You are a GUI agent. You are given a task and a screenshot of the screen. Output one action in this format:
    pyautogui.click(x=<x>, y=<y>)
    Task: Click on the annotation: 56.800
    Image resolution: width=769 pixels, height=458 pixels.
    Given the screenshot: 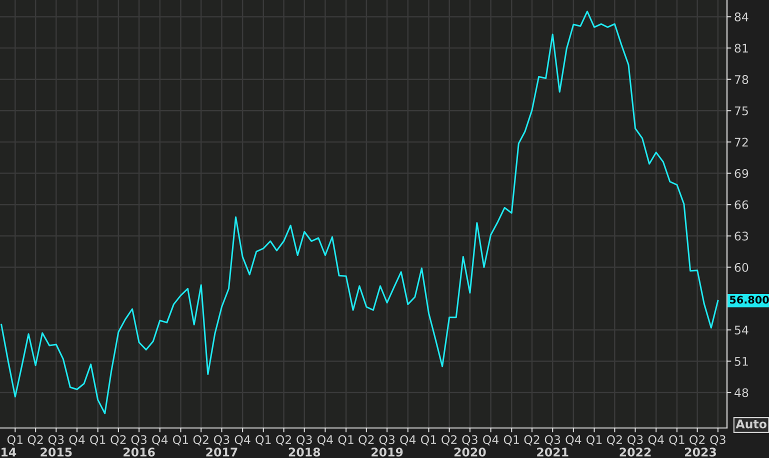 What is the action you would take?
    pyautogui.click(x=749, y=300)
    